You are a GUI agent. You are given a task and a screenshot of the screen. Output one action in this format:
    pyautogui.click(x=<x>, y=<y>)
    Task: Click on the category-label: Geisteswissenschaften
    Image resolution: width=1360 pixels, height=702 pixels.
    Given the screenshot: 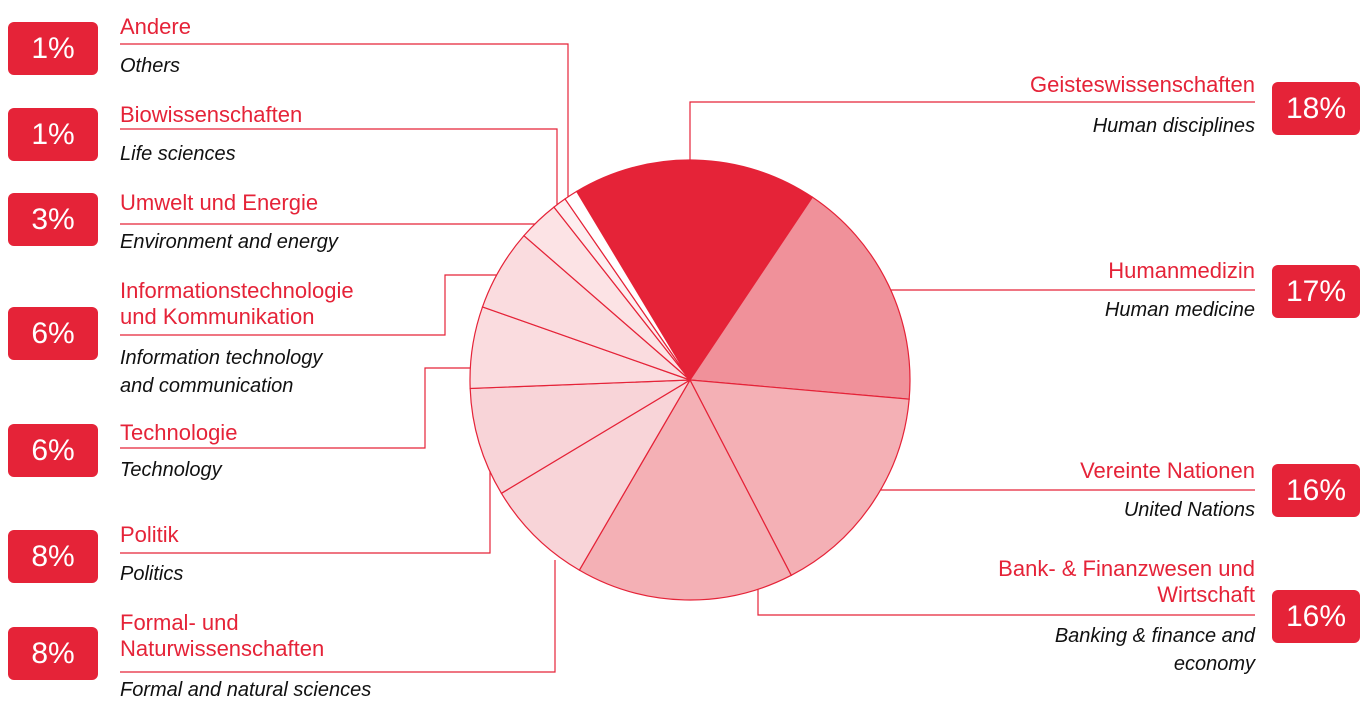 What is the action you would take?
    pyautogui.click(x=1142, y=84)
    